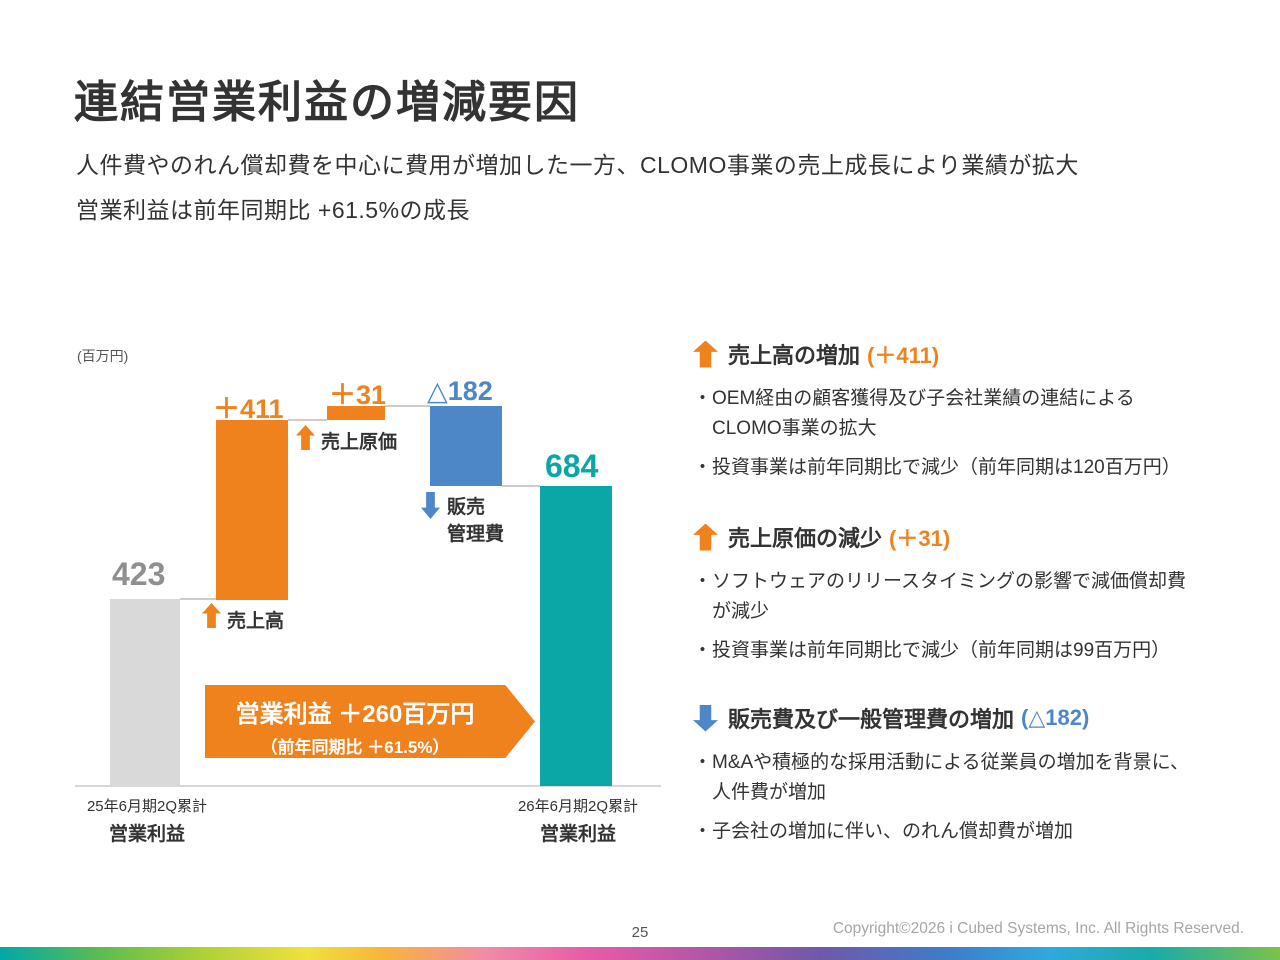 This screenshot has height=960, width=1280. I want to click on chart-baseline, so click(368, 786).